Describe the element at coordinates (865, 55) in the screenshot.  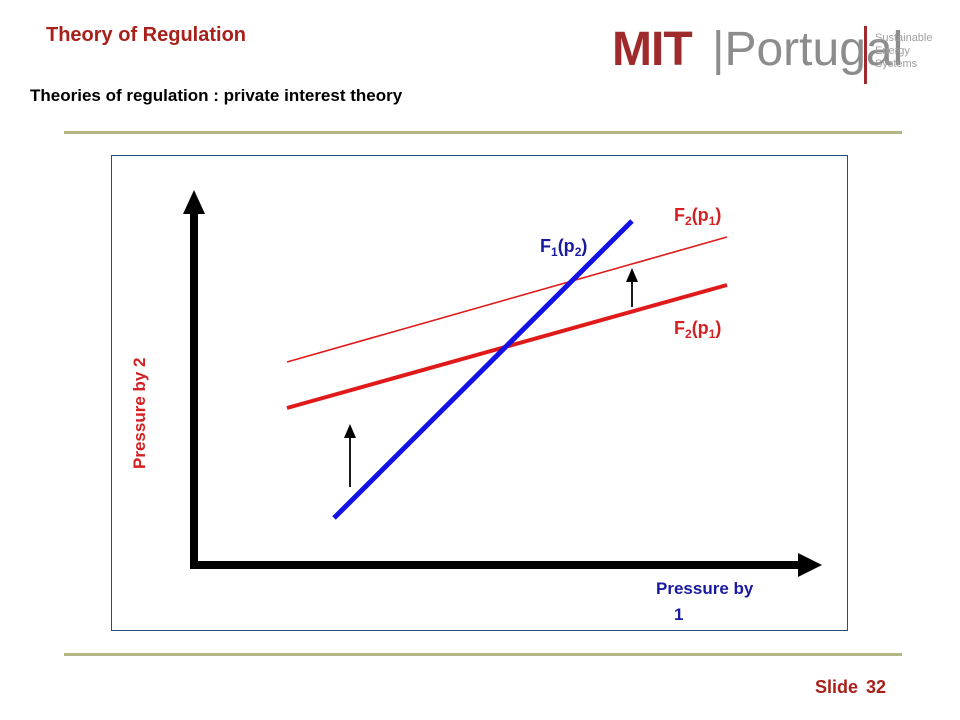
I see `logo-divider` at that location.